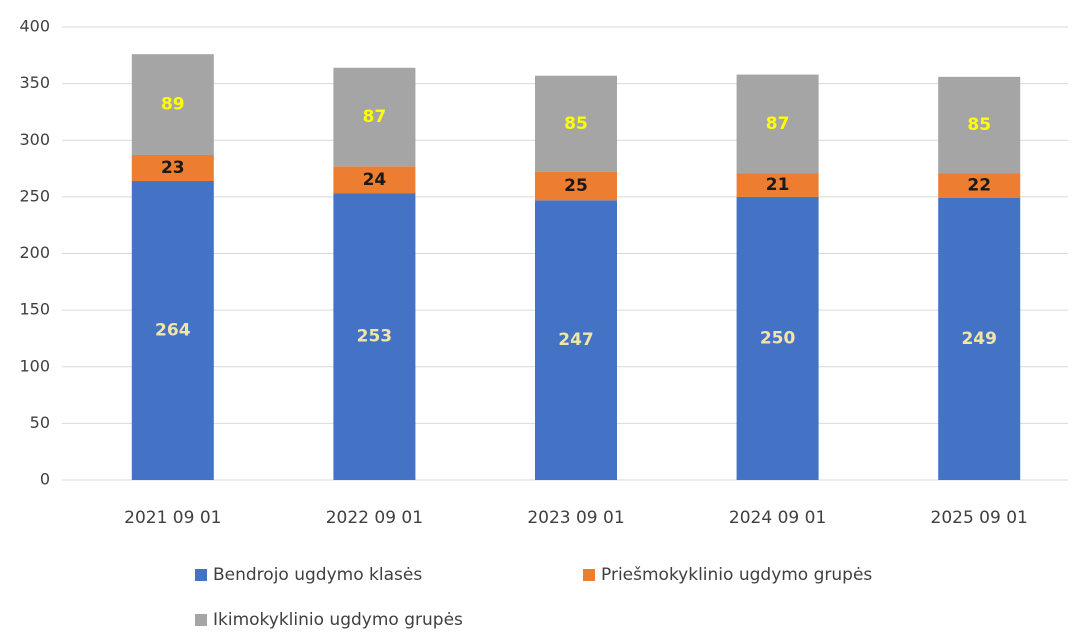 The image size is (1084, 632). What do you see at coordinates (34, 309) in the screenshot?
I see `y-tick-label: 150` at bounding box center [34, 309].